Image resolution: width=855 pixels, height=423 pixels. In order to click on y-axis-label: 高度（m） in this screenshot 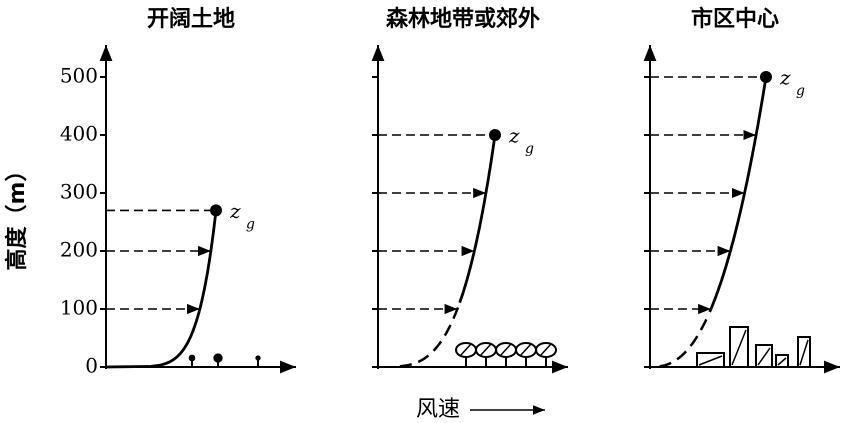, I will do `click(17, 215)`.